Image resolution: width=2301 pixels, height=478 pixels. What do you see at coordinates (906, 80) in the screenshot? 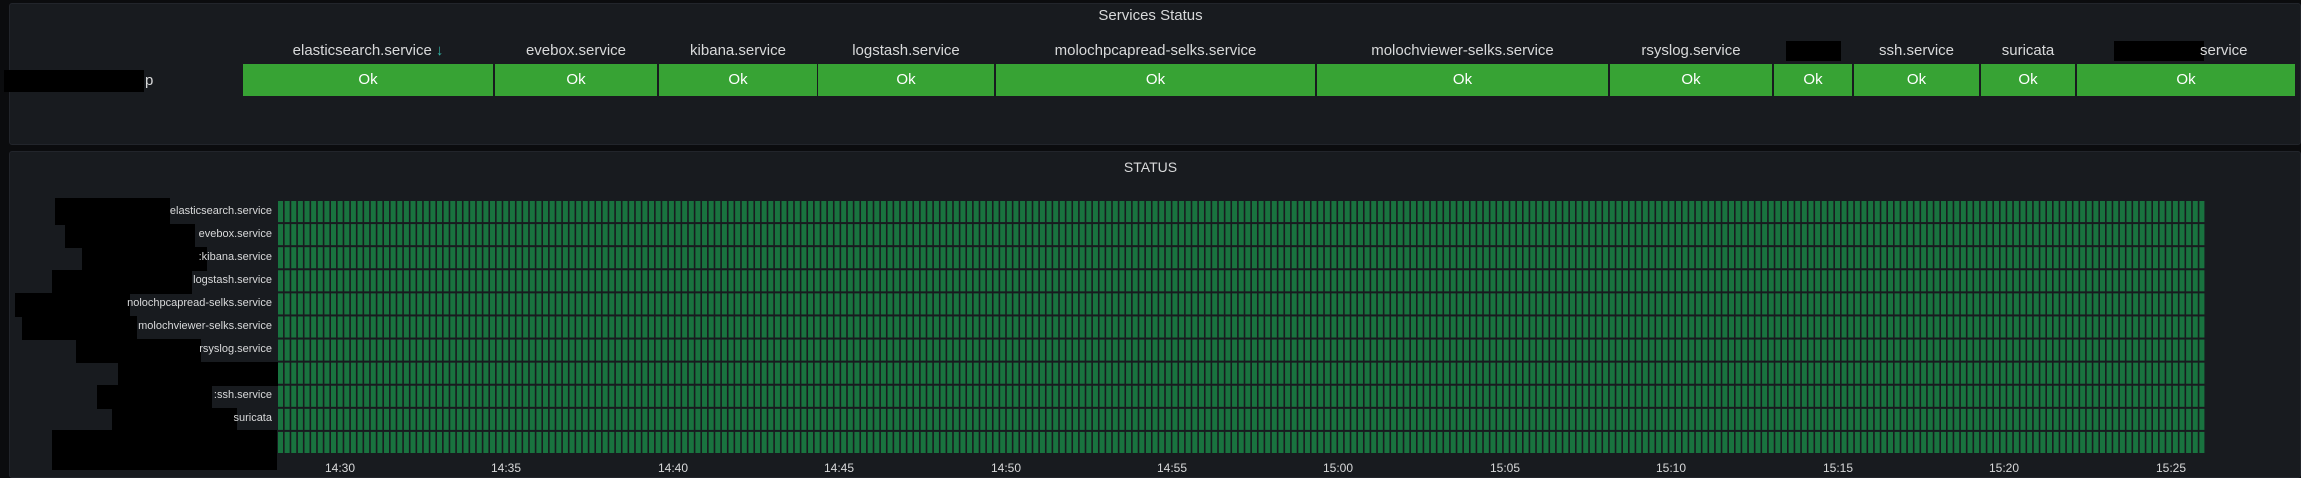
I see `status-cell-logstash: Ok` at bounding box center [906, 80].